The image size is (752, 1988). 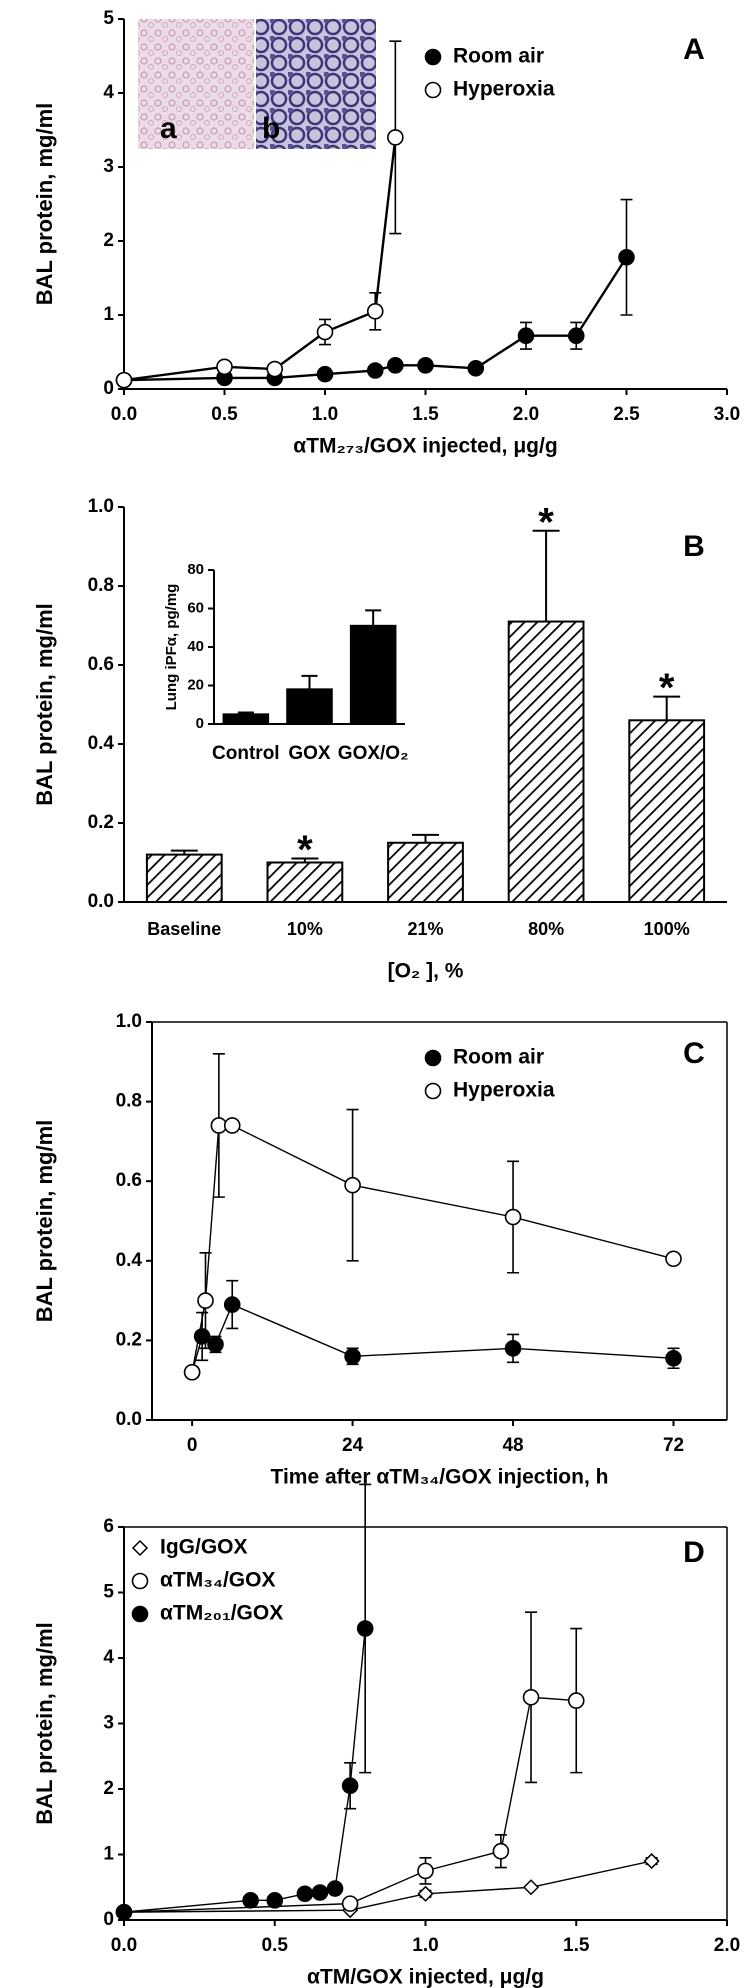 I want to click on micrograph-a, so click(x=196, y=84).